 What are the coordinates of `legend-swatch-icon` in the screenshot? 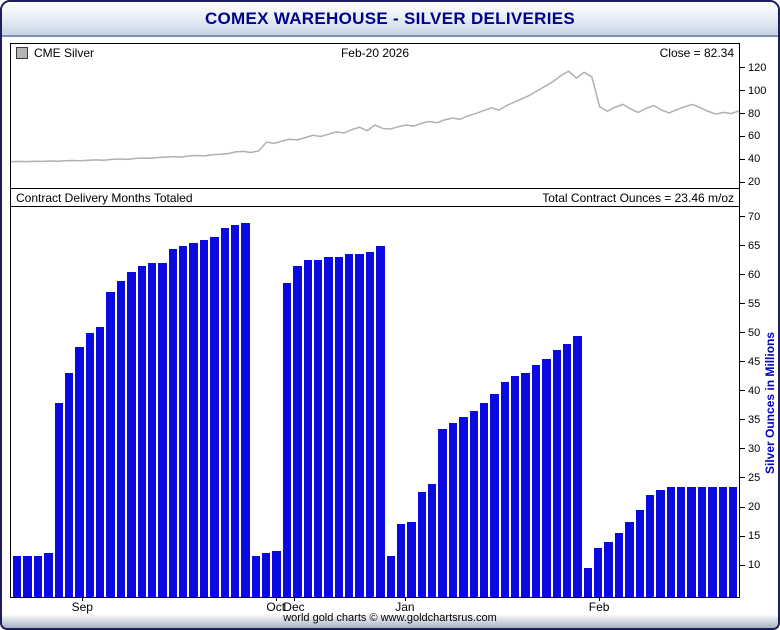 It's located at (22, 53).